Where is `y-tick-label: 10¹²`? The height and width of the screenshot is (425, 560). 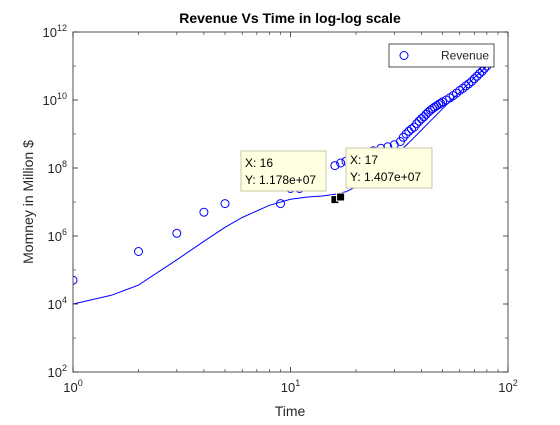
y-tick-label: 10¹² is located at coordinates (55, 31).